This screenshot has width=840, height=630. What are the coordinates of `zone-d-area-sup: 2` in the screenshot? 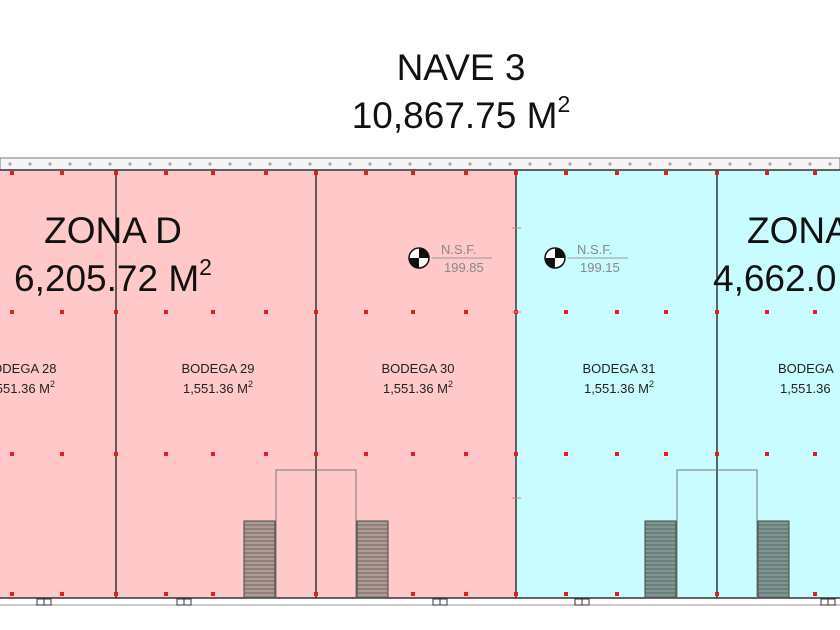 It's located at (205, 267).